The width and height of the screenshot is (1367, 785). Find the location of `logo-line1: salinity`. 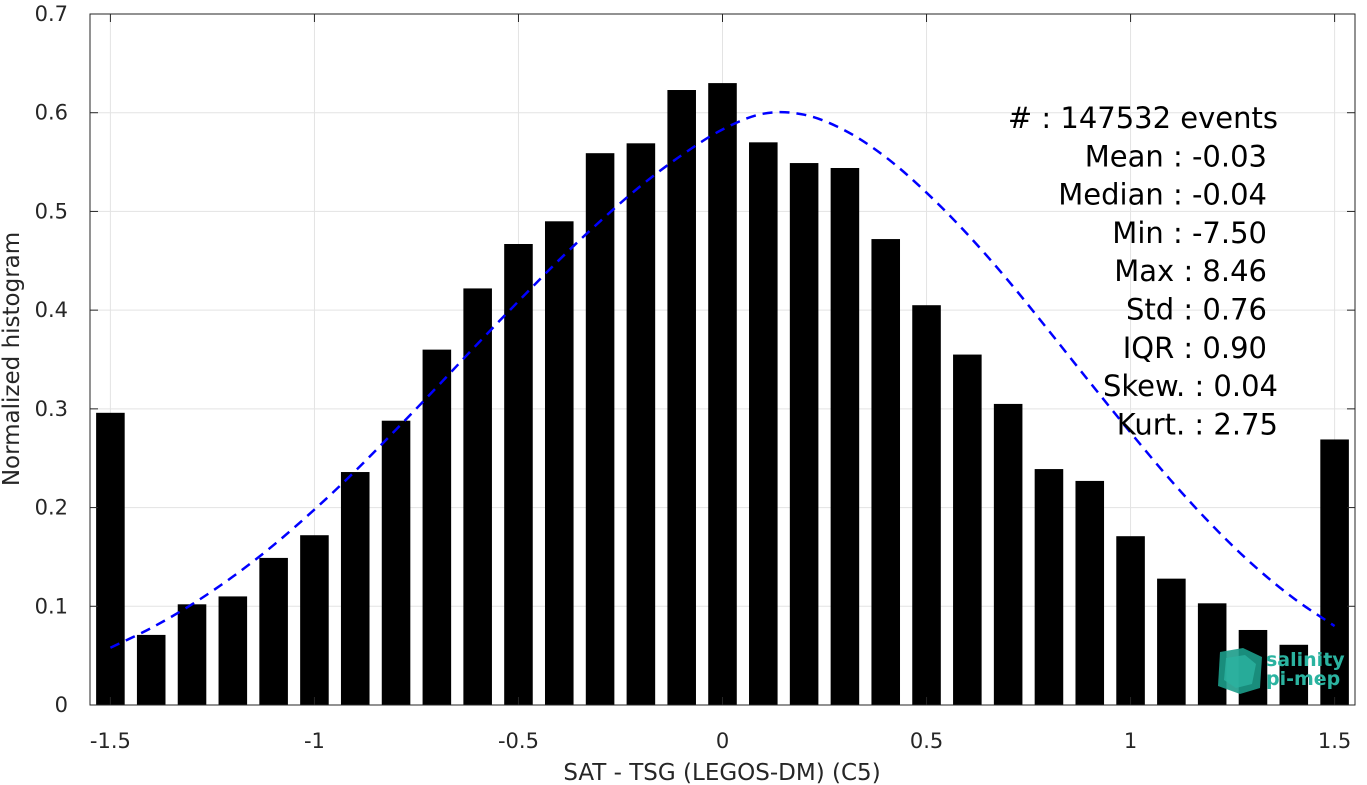

logo-line1: salinity is located at coordinates (1305, 660).